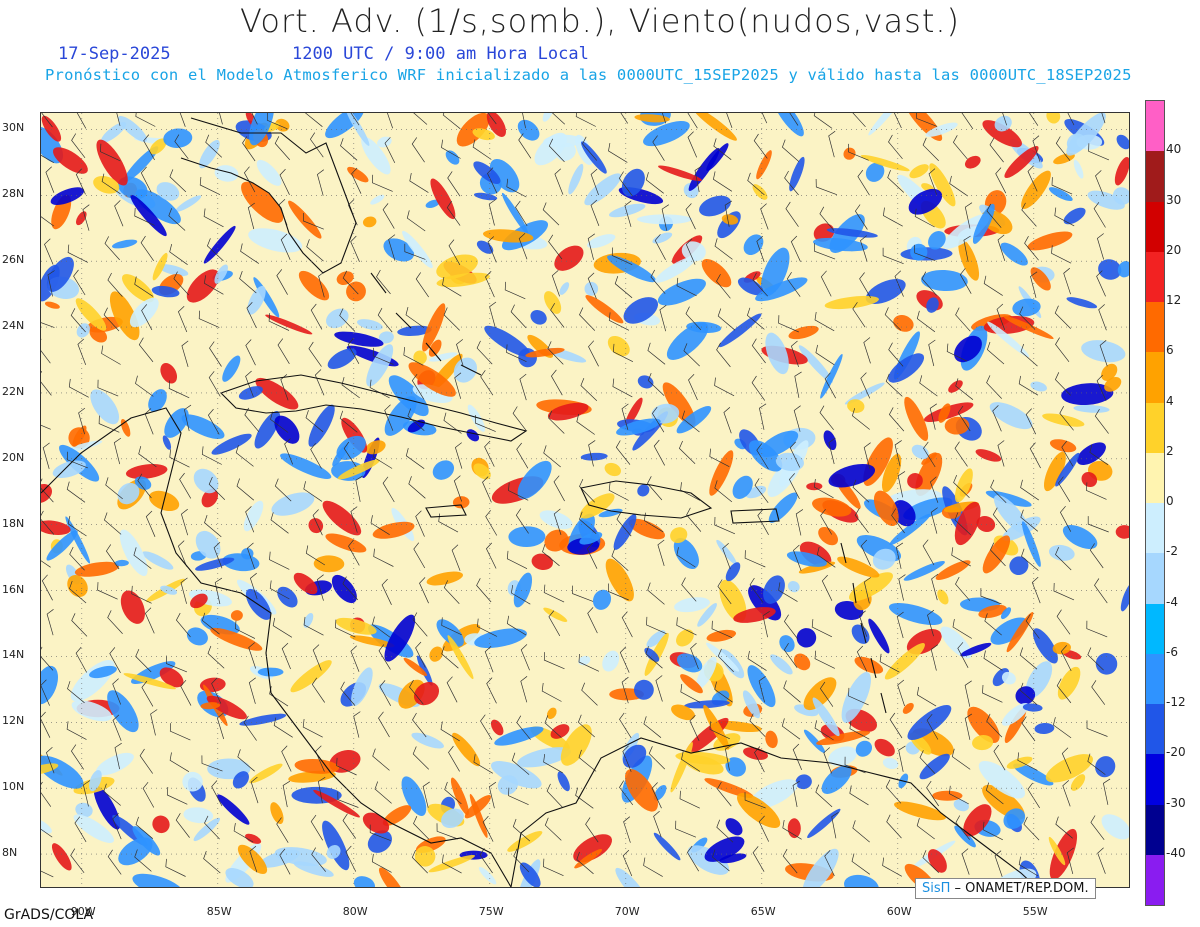  What do you see at coordinates (13, 787) in the screenshot?
I see `lat-label: 10N` at bounding box center [13, 787].